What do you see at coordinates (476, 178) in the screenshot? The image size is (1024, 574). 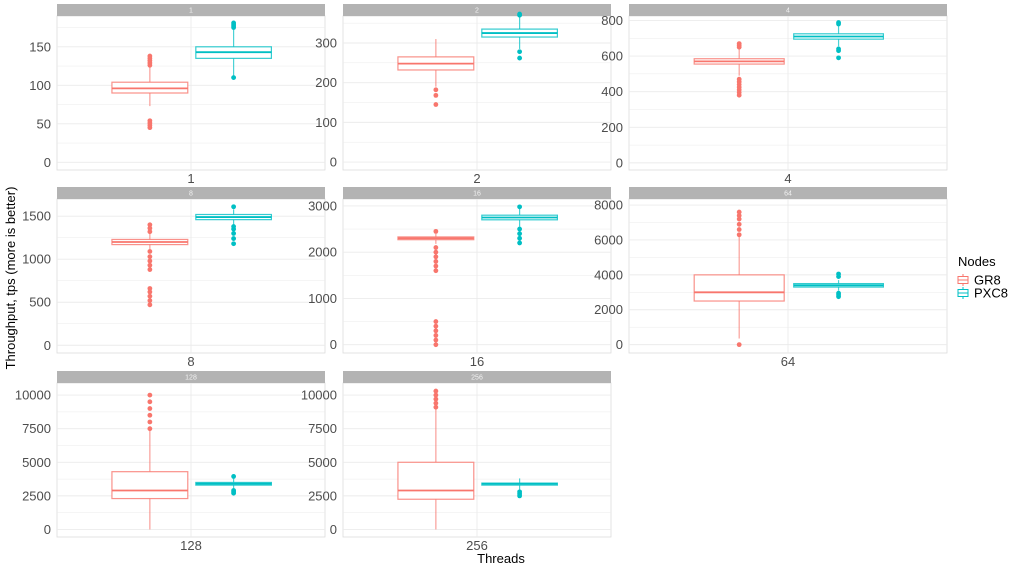 I see `x-tick-label: 2` at bounding box center [476, 178].